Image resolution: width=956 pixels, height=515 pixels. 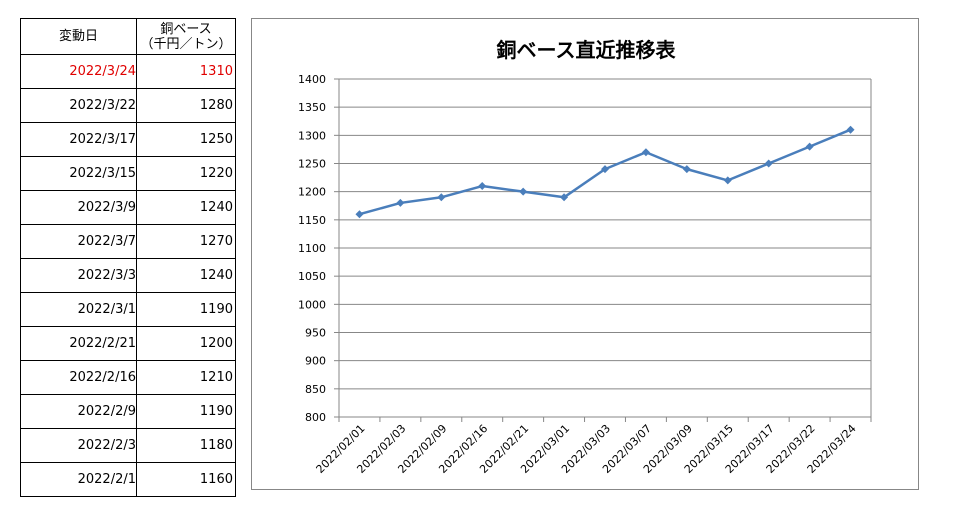 What do you see at coordinates (312, 164) in the screenshot?
I see `y-tick-label: 1250` at bounding box center [312, 164].